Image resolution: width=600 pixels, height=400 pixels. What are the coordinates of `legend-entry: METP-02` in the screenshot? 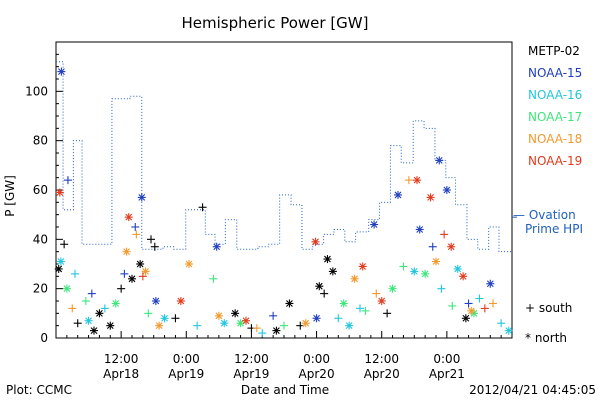 It's located at (554, 51).